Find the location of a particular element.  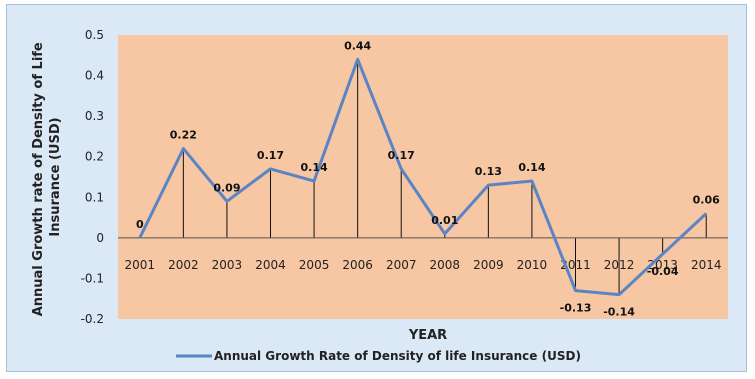

y-tick-label: 0.2 is located at coordinates (94, 157).